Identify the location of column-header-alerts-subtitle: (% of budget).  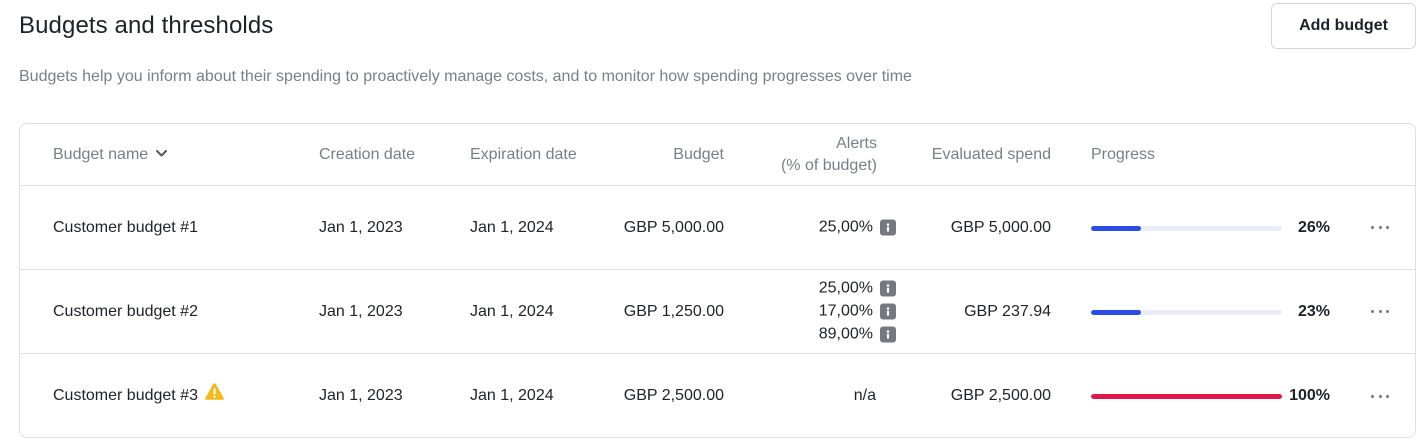
(828, 165).